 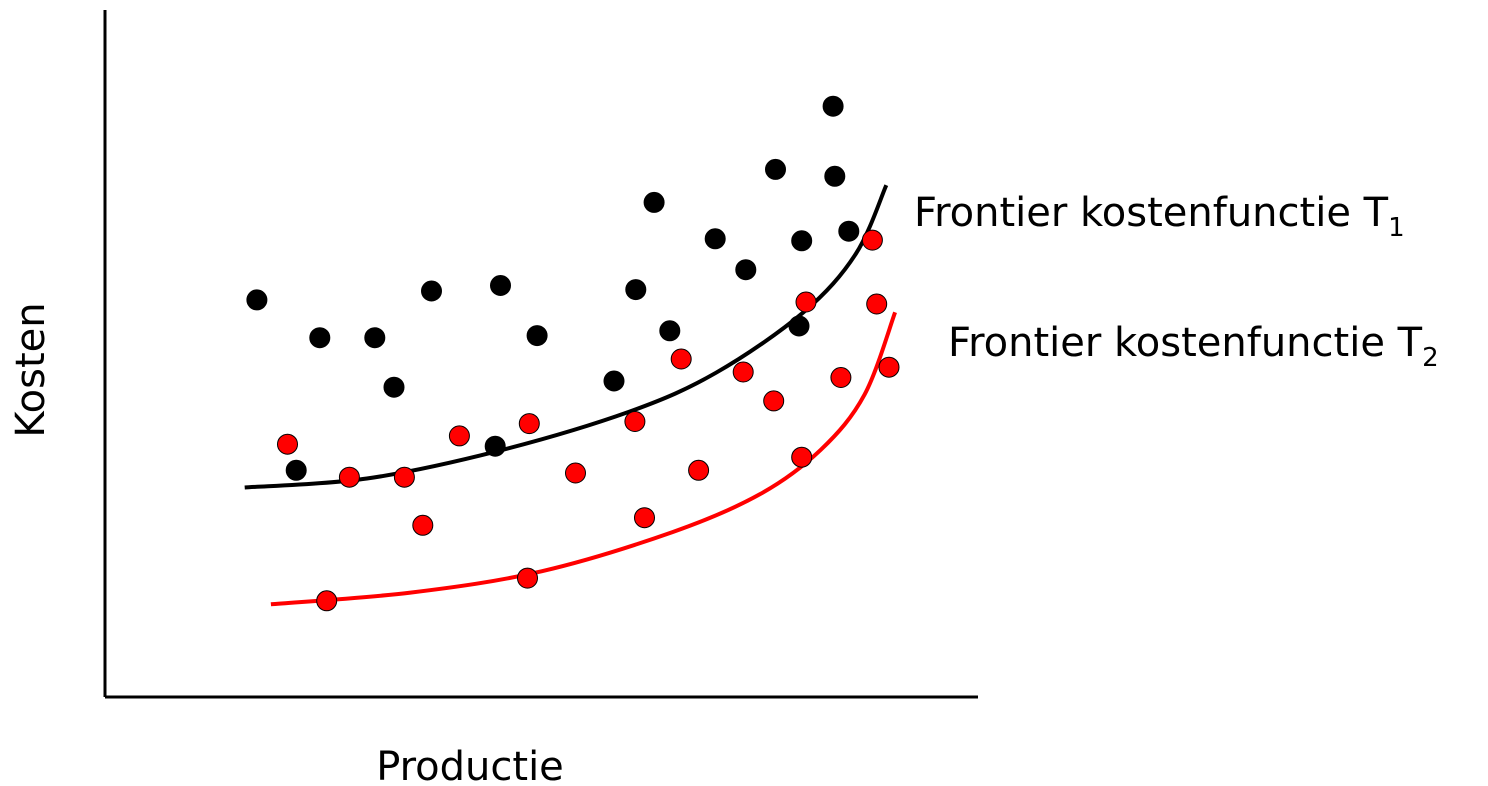 What do you see at coordinates (1185, 343) in the screenshot?
I see `frontier-t2-label-text: Frontier kostenfunctie T` at bounding box center [1185, 343].